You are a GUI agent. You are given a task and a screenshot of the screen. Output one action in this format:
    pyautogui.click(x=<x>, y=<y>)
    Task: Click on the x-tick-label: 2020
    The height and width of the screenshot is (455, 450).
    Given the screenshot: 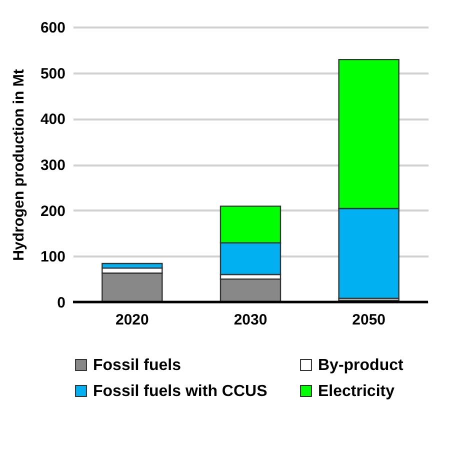 What is the action you would take?
    pyautogui.click(x=132, y=320)
    